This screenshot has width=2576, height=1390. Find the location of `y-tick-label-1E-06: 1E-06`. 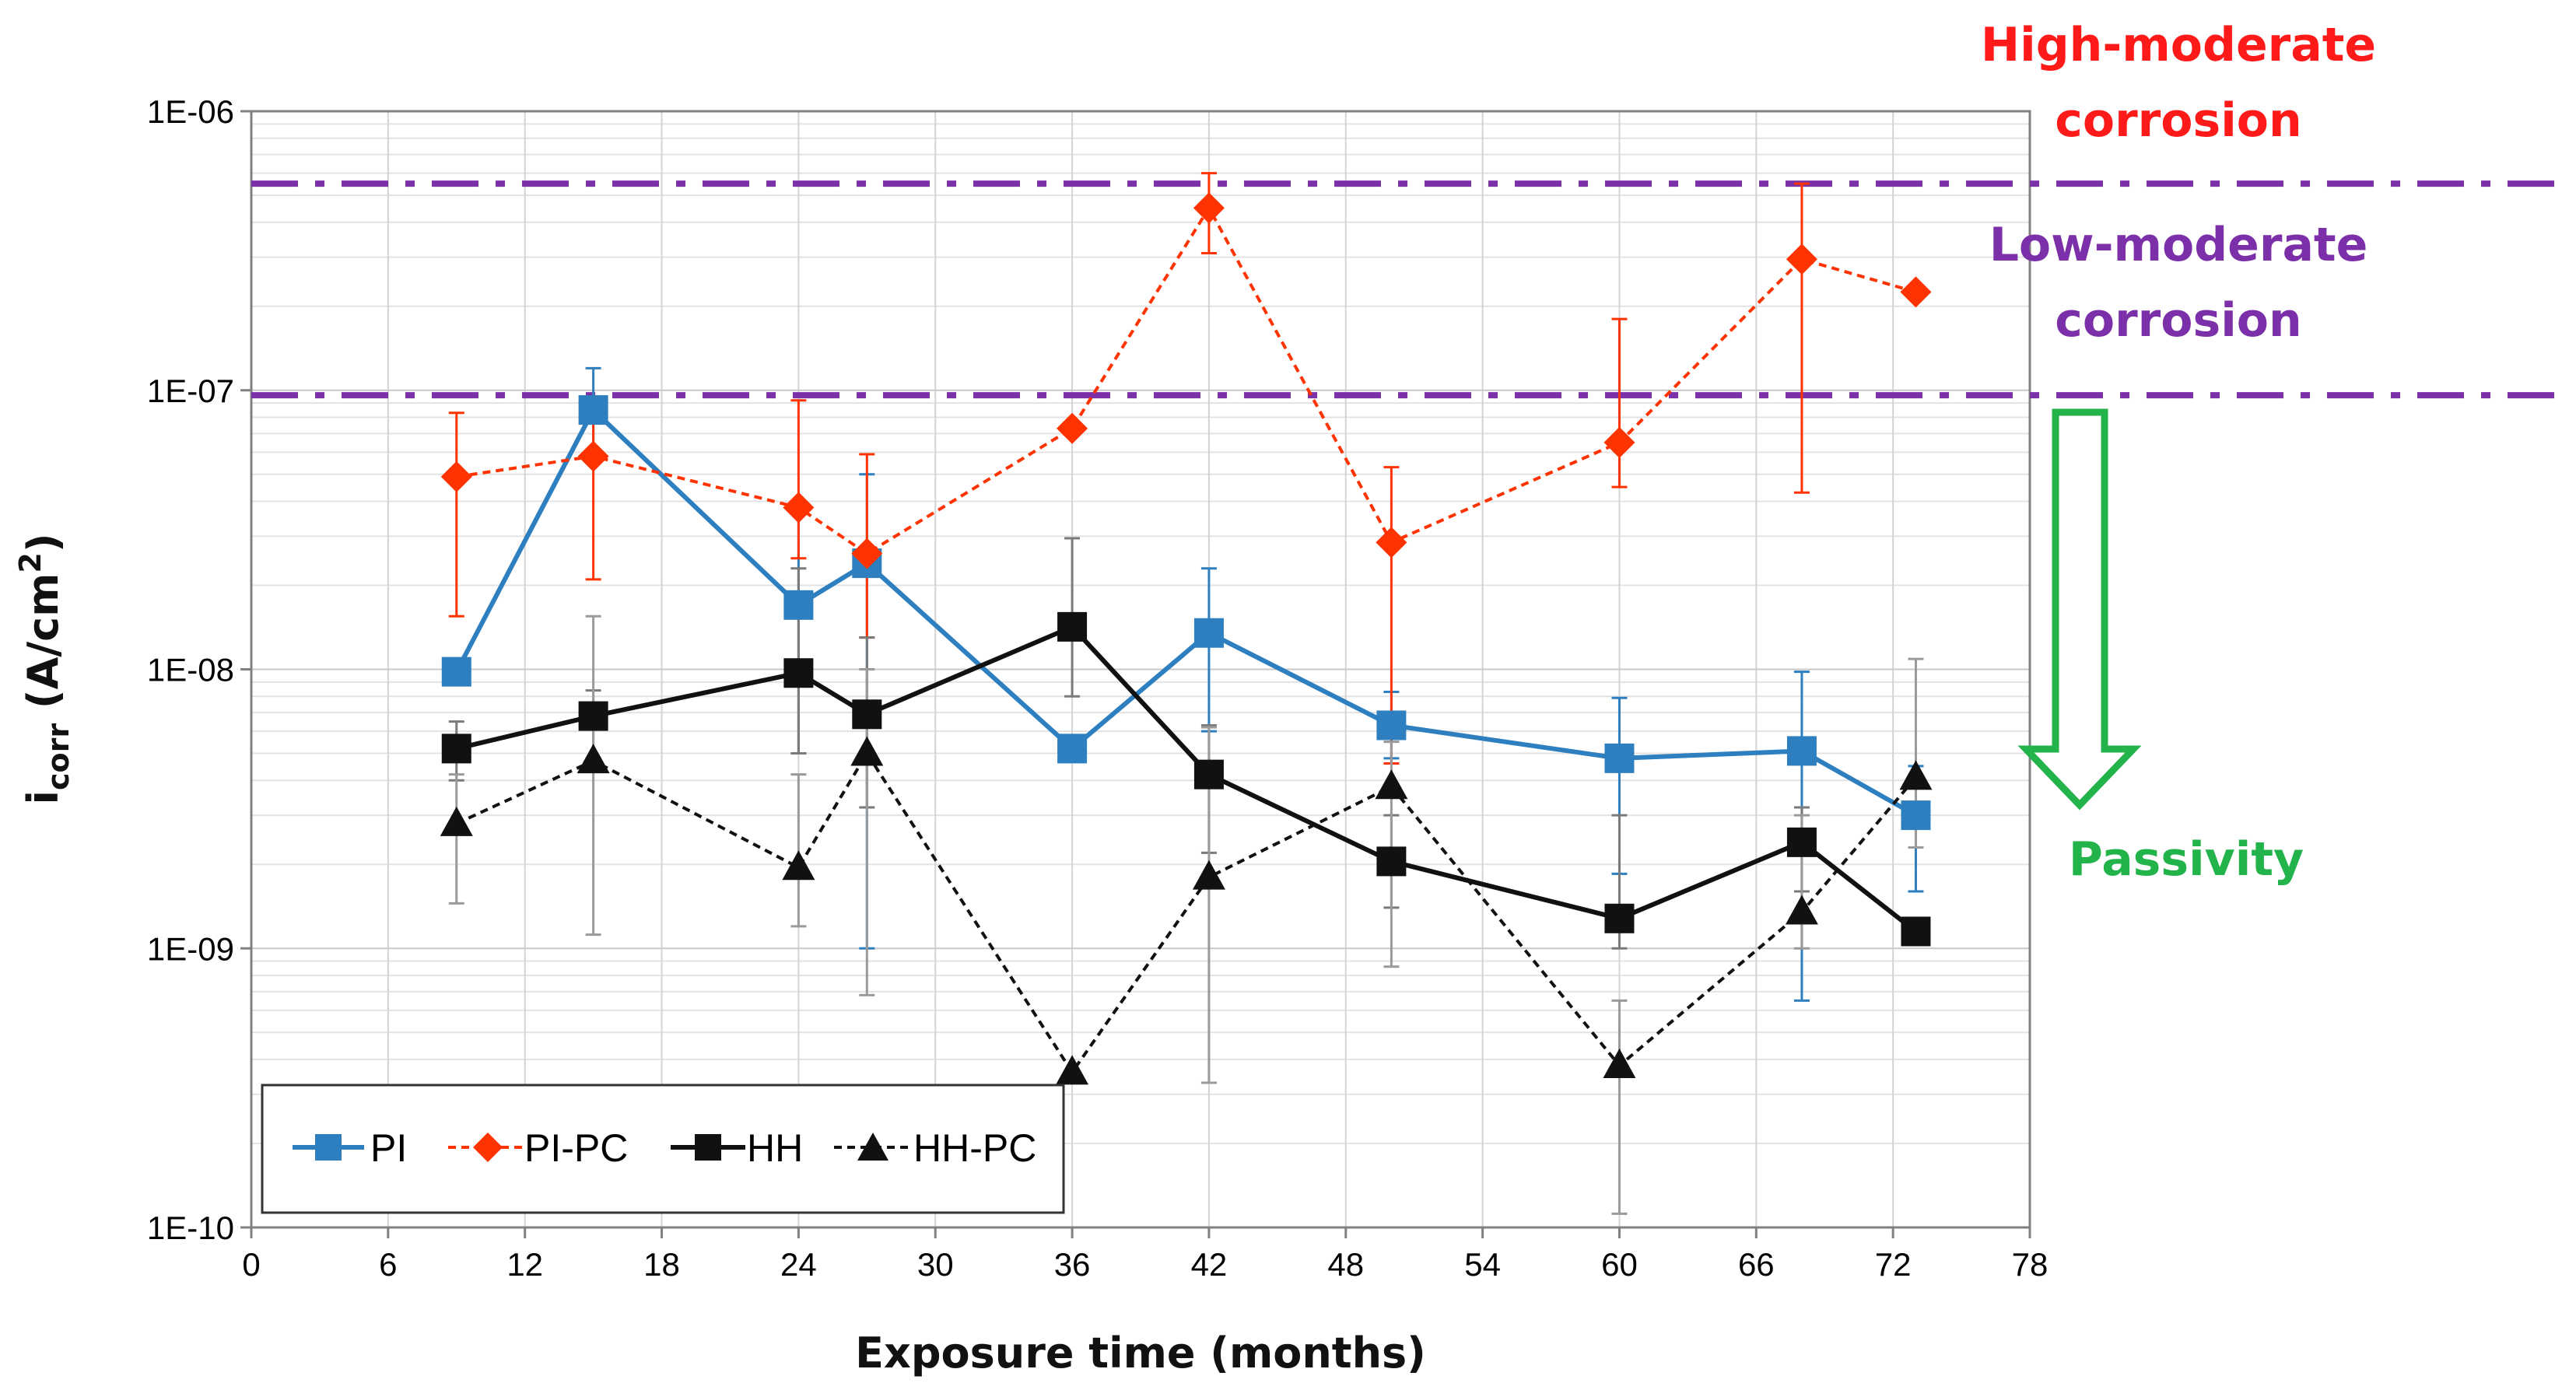

y-tick-label-1E-06: 1E-06 is located at coordinates (190, 111).